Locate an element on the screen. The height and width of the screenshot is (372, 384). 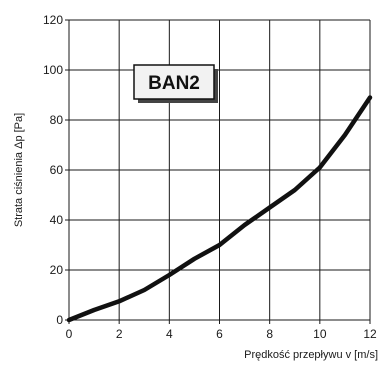
y-axis-label: Strata ciśnienia Δp [Pa] is located at coordinates (19, 170).